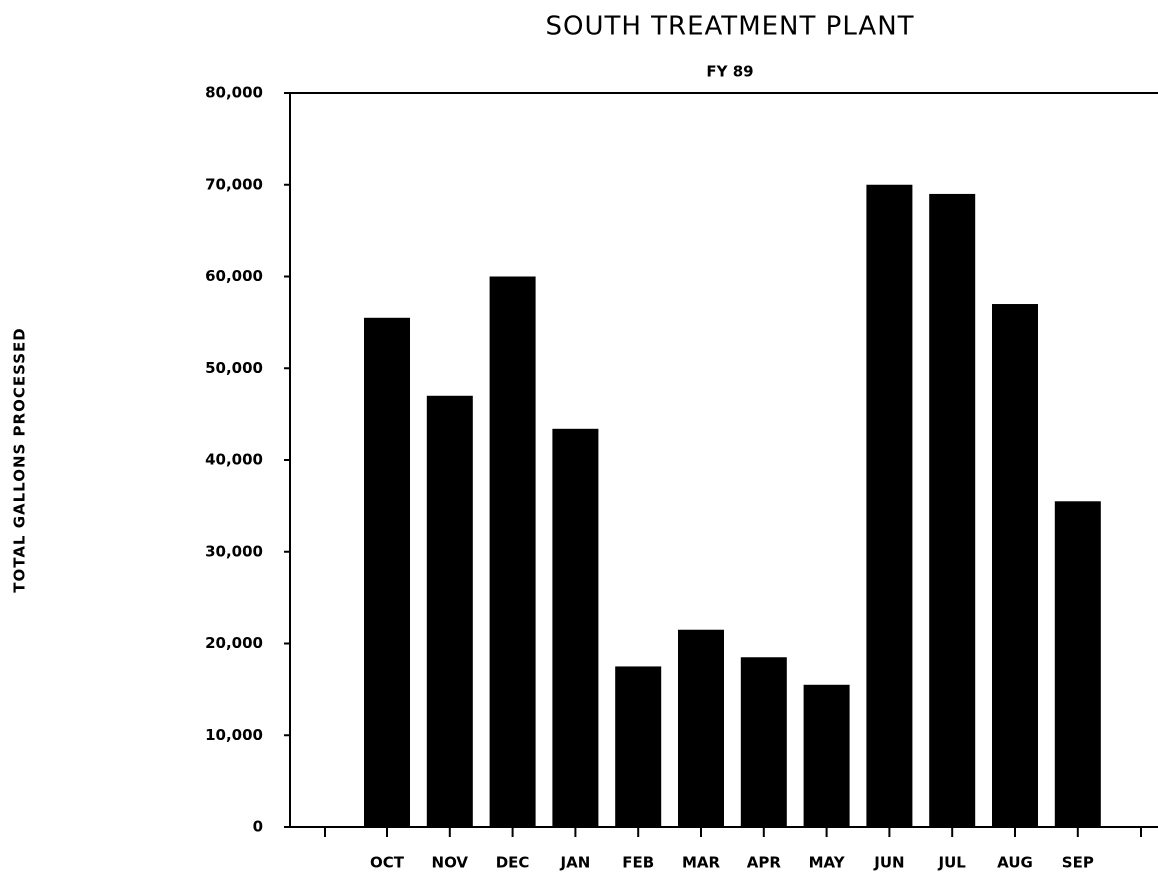 The width and height of the screenshot is (1158, 874). Describe the element at coordinates (258, 827) in the screenshot. I see `y-tick-label: 0` at that location.